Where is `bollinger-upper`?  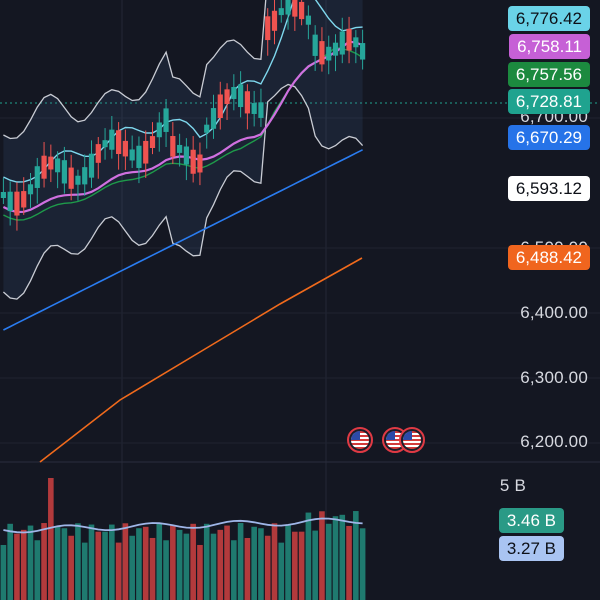
bollinger-upper is located at coordinates (135, 70).